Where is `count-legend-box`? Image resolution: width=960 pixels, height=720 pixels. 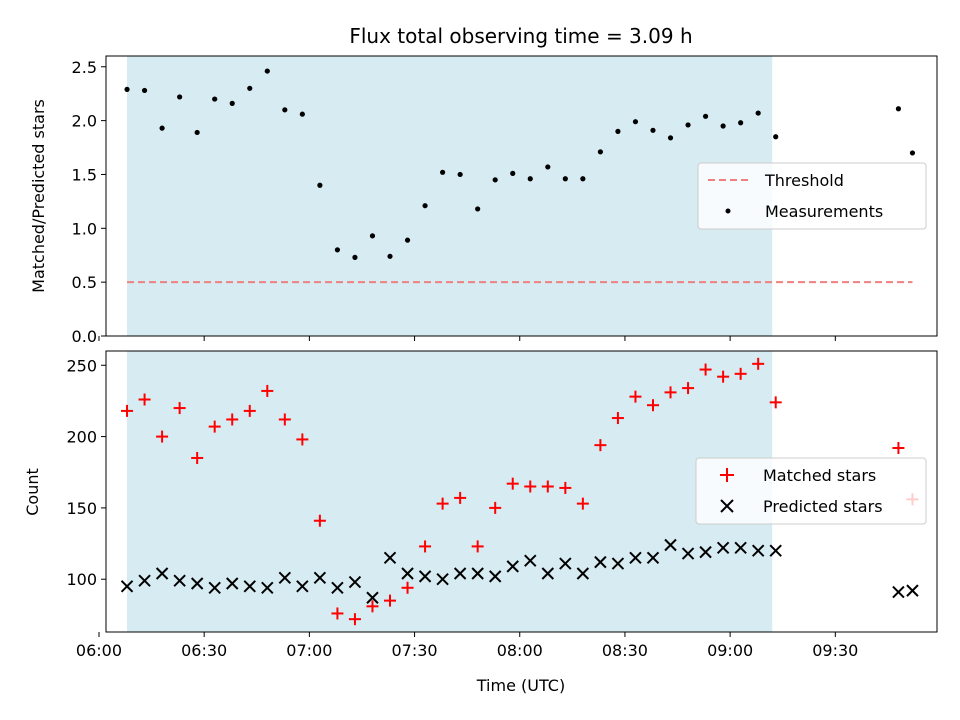
count-legend-box is located at coordinates (811, 491).